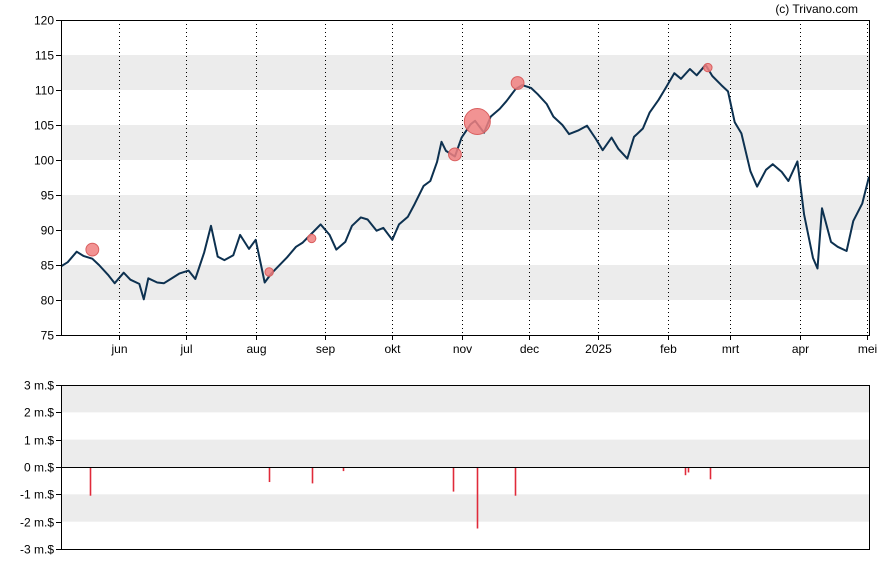 The image size is (888, 565). I want to click on x-tick-label: jul, so click(185, 349).